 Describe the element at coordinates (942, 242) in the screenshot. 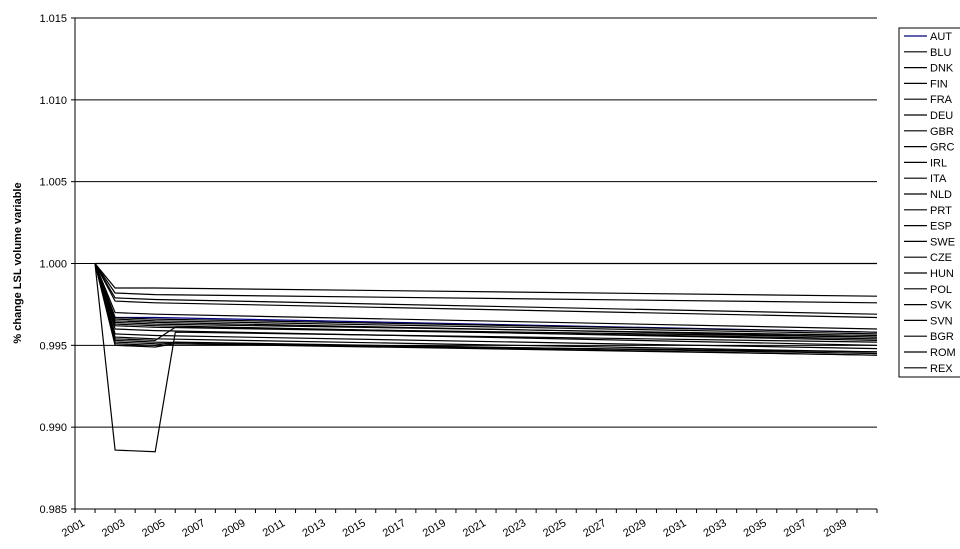

I see `legend-label-swe: SWE` at that location.